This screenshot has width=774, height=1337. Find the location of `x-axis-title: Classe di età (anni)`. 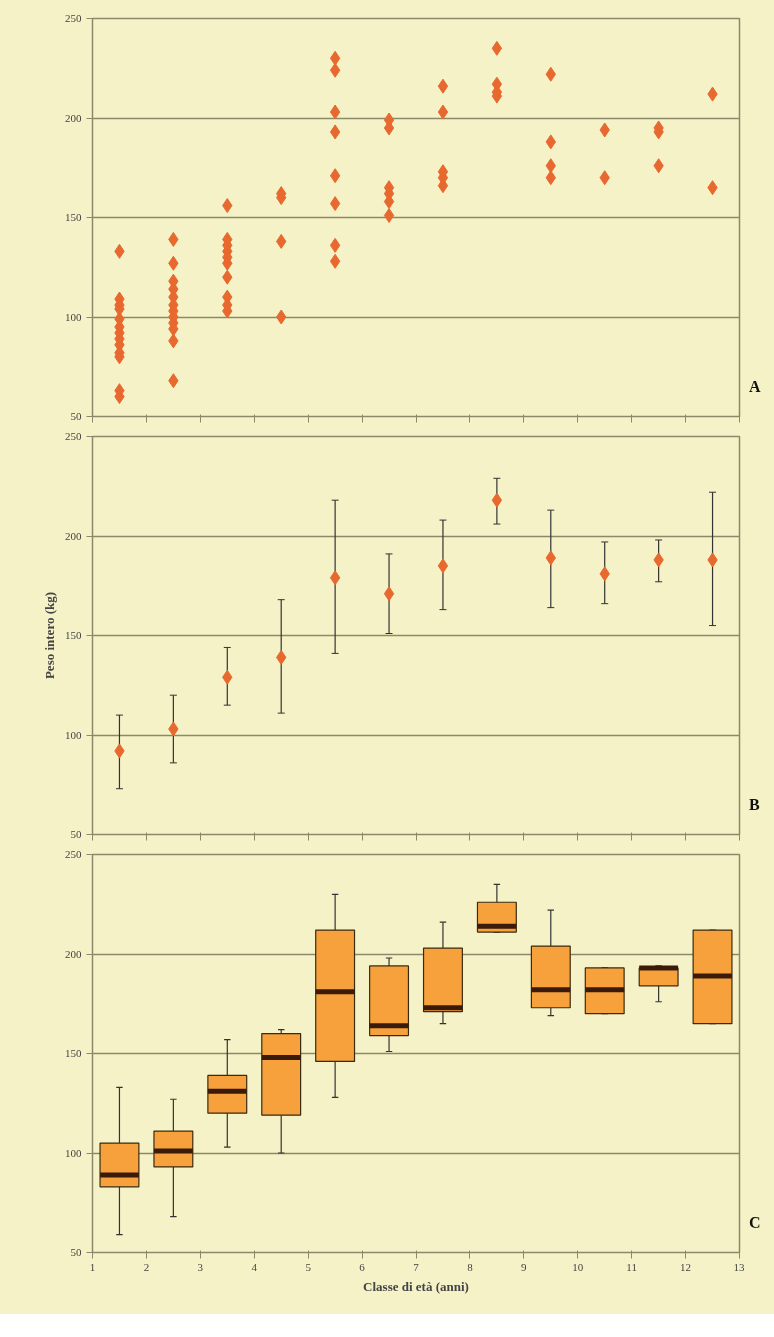

x-axis-title: Classe di età (anni) is located at coordinates (416, 1286).